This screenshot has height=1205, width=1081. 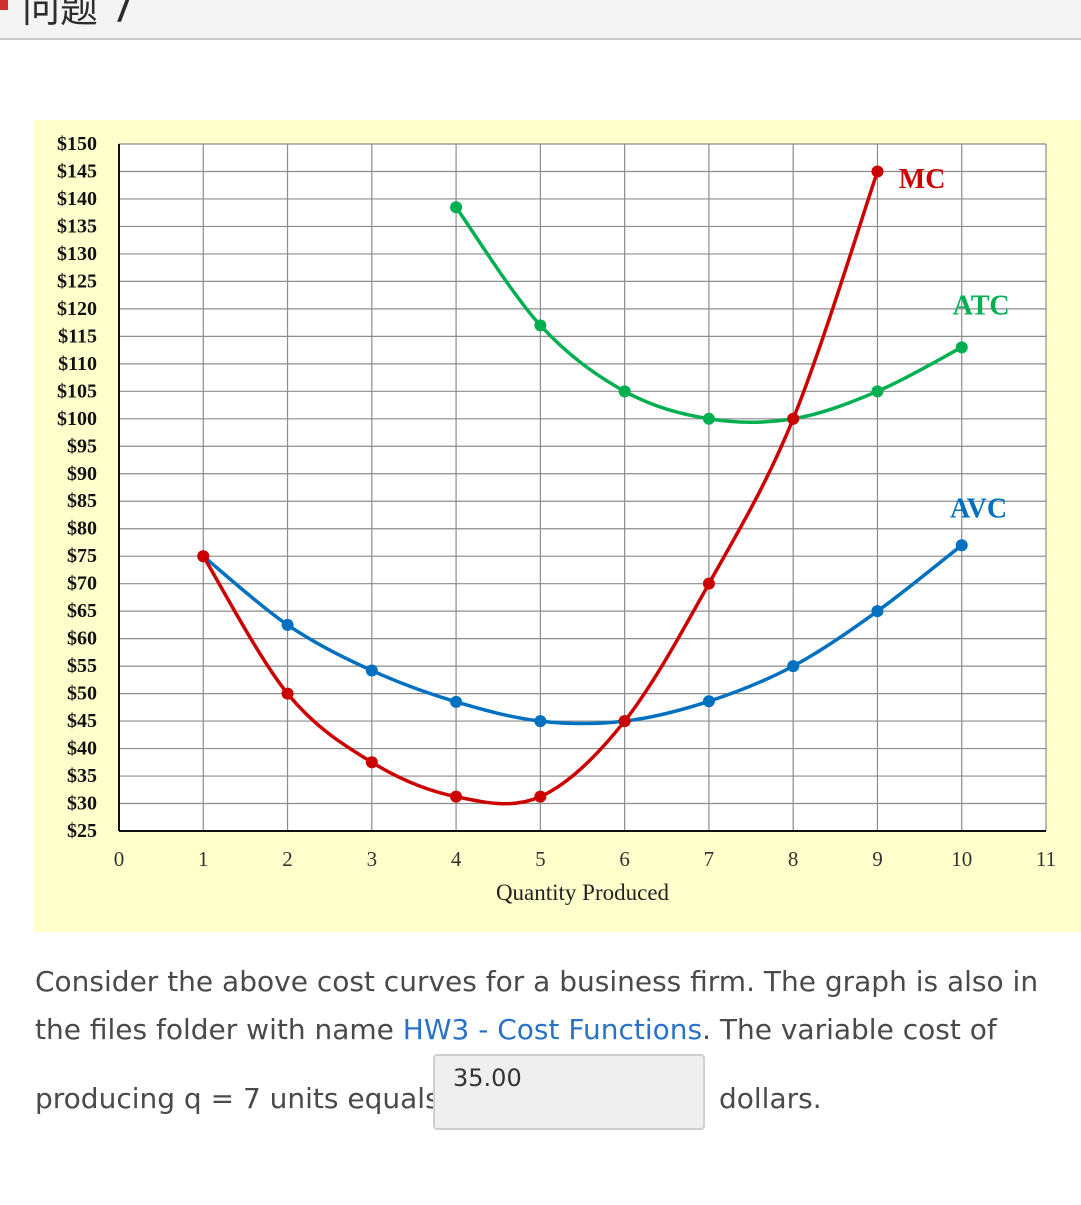 What do you see at coordinates (82, 721) in the screenshot?
I see `y-tick-label: $45` at bounding box center [82, 721].